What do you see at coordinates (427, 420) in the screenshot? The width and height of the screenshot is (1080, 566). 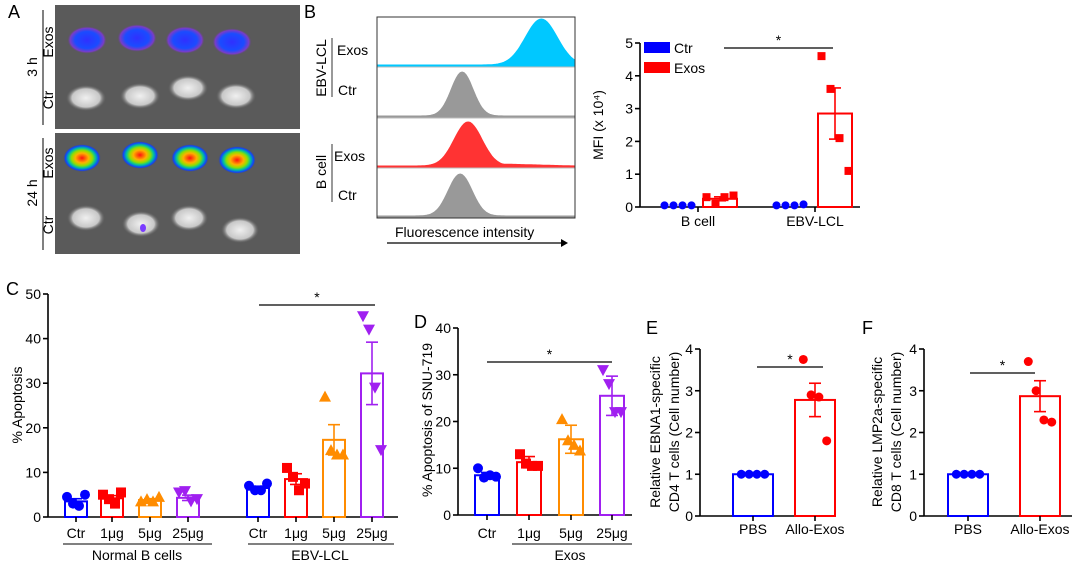 I see `y-axis-label: % Apoptosis of SNU-719` at bounding box center [427, 420].